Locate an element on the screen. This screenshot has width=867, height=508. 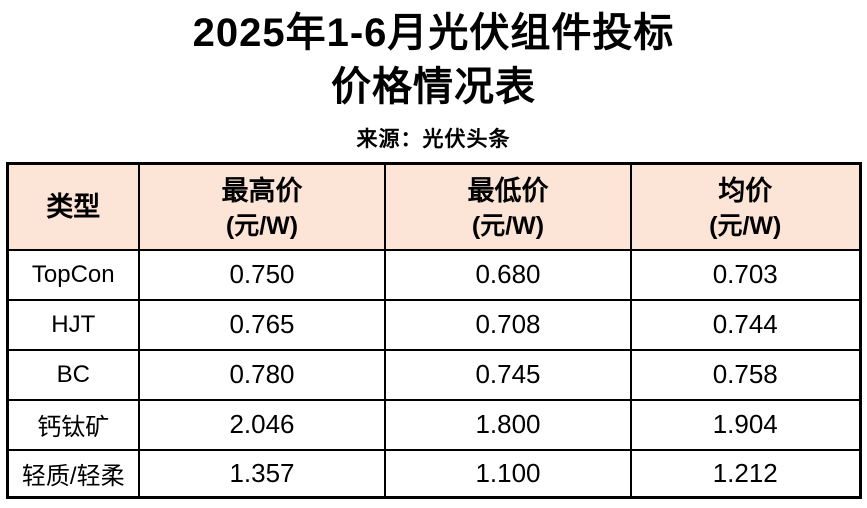
table-row-perovskite: 钙钛矿 2.046 1.800 1.904 is located at coordinates (433, 424).